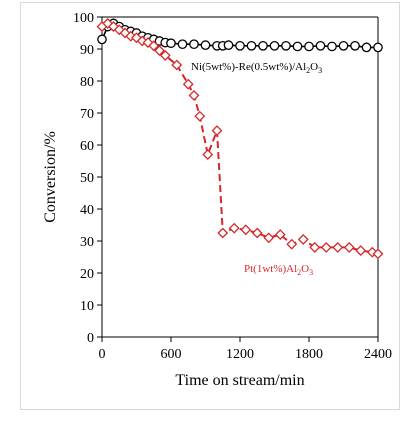  I want to click on x-tick-label: 600, so click(171, 354).